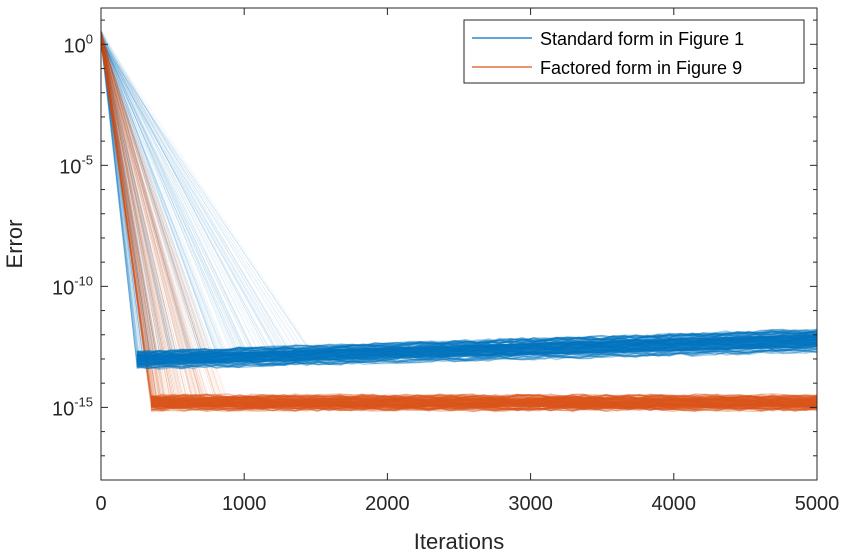 Image resolution: width=847 pixels, height=555 pixels. What do you see at coordinates (14, 244) in the screenshot?
I see `y-axis-label: Error` at bounding box center [14, 244].